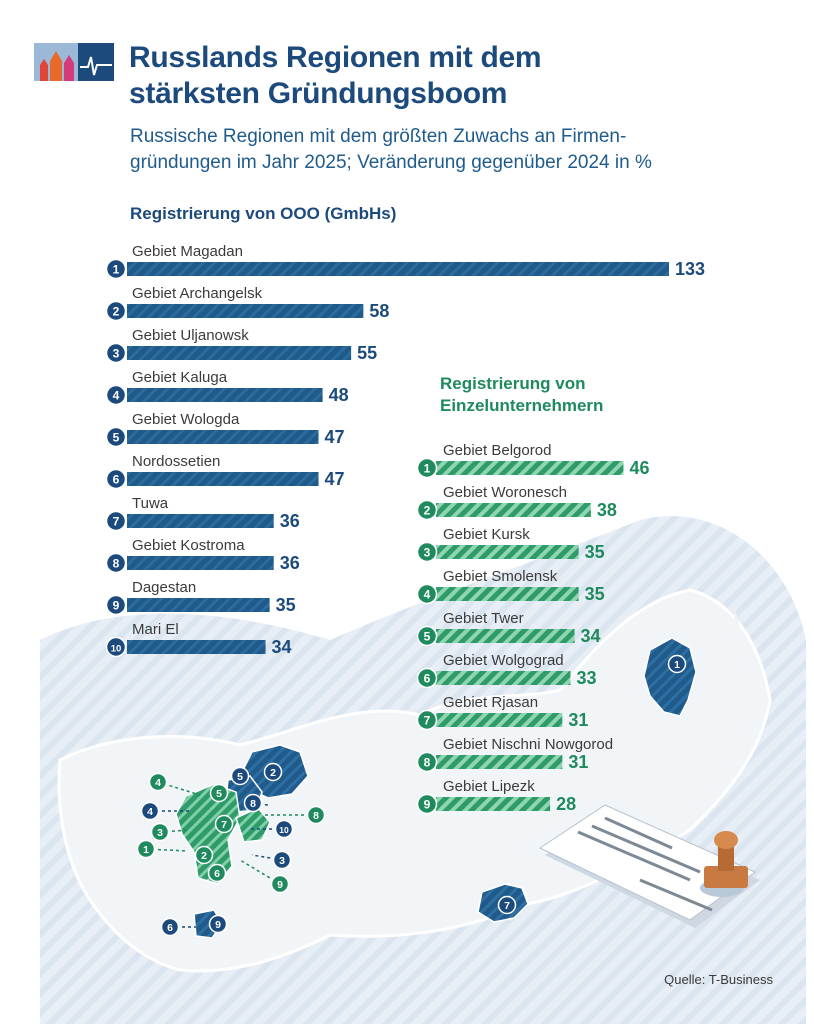  Describe the element at coordinates (339, 395) in the screenshot. I see `bar-value-label: 48` at that location.